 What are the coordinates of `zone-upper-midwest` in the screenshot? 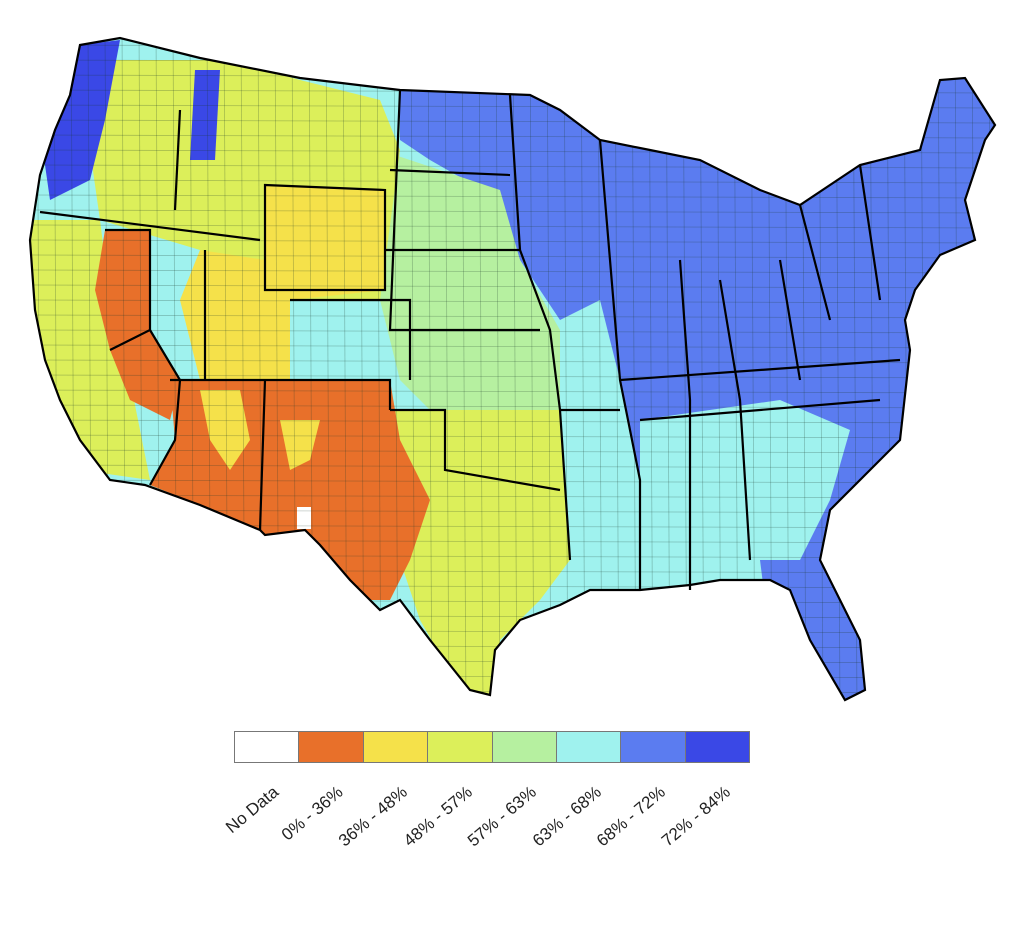 It's located at (500, 205).